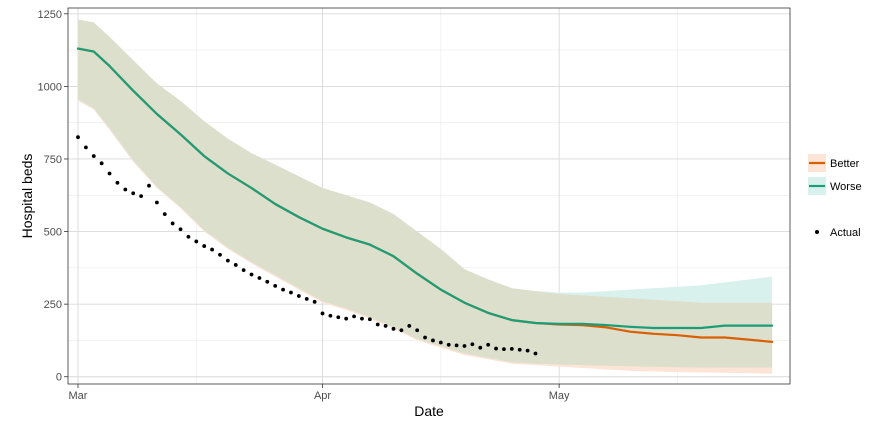  Describe the element at coordinates (559, 396) in the screenshot. I see `x-tick-label: May` at that location.